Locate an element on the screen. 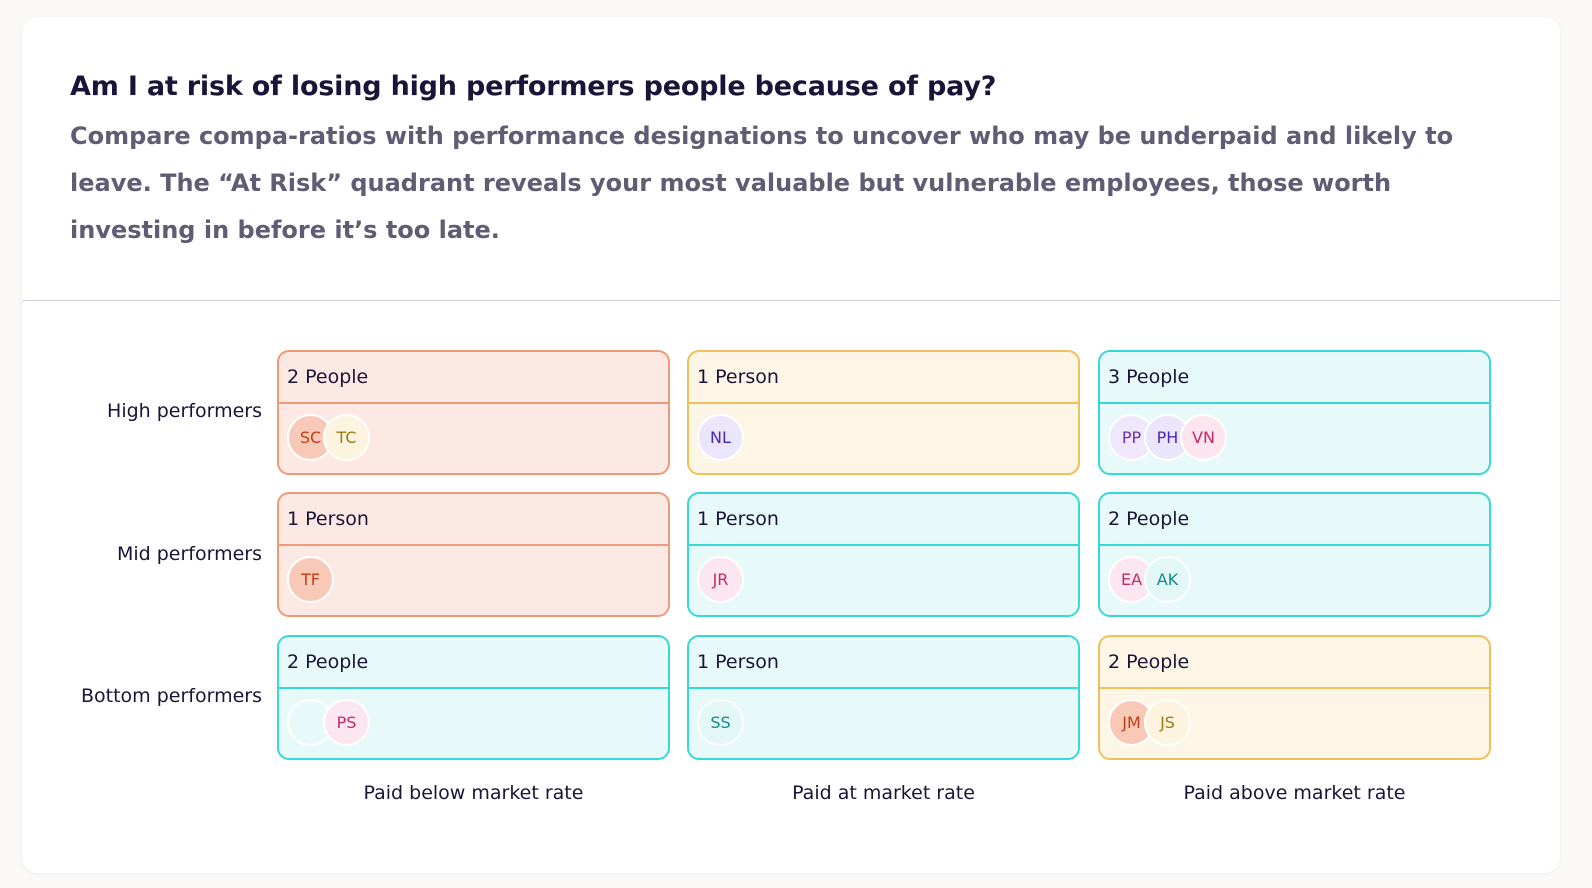  avatar: NL is located at coordinates (720, 437).